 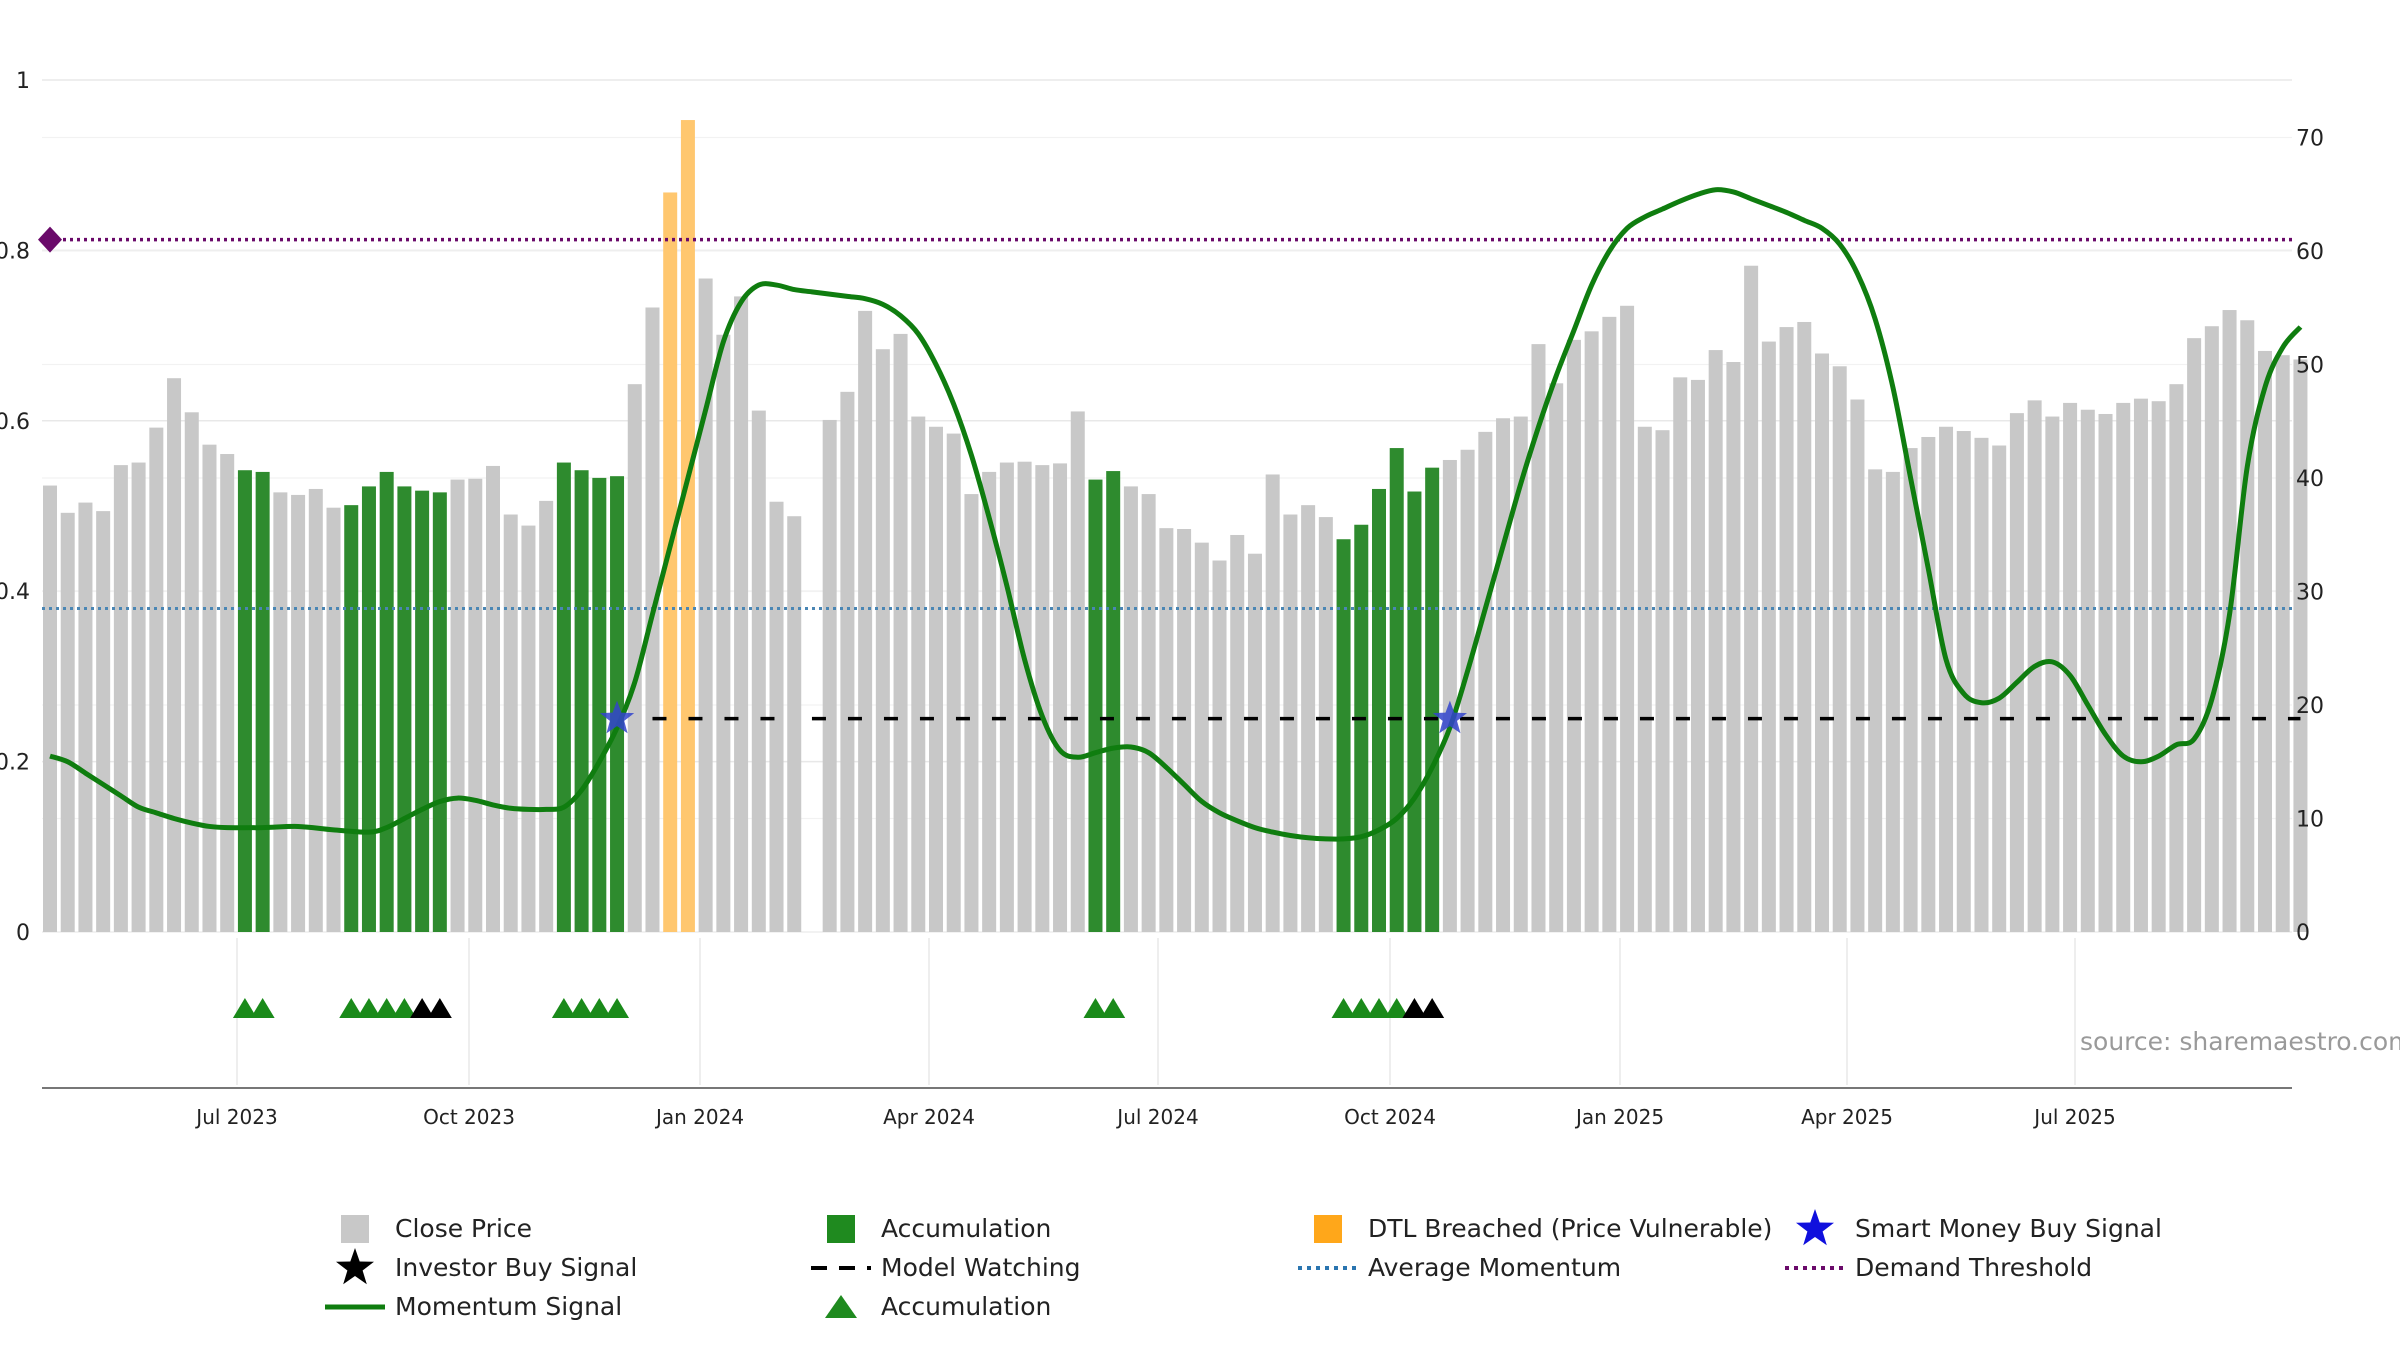 I want to click on right-tick-6: 60, so click(x=2310, y=252).